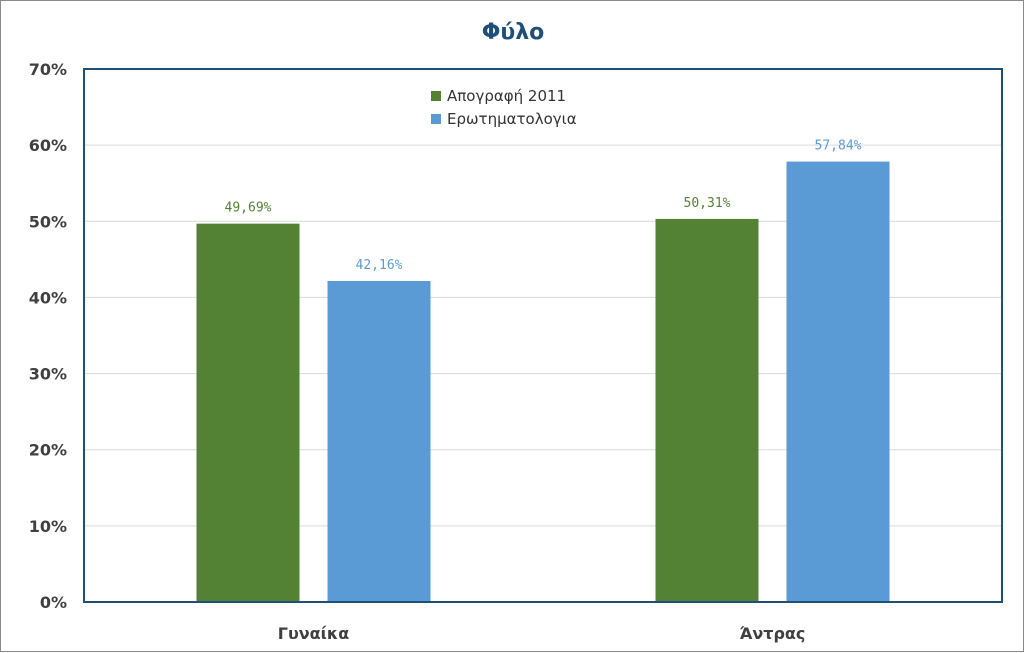 The width and height of the screenshot is (1024, 653). What do you see at coordinates (379, 265) in the screenshot?
I see `data-label: 42,16%` at bounding box center [379, 265].